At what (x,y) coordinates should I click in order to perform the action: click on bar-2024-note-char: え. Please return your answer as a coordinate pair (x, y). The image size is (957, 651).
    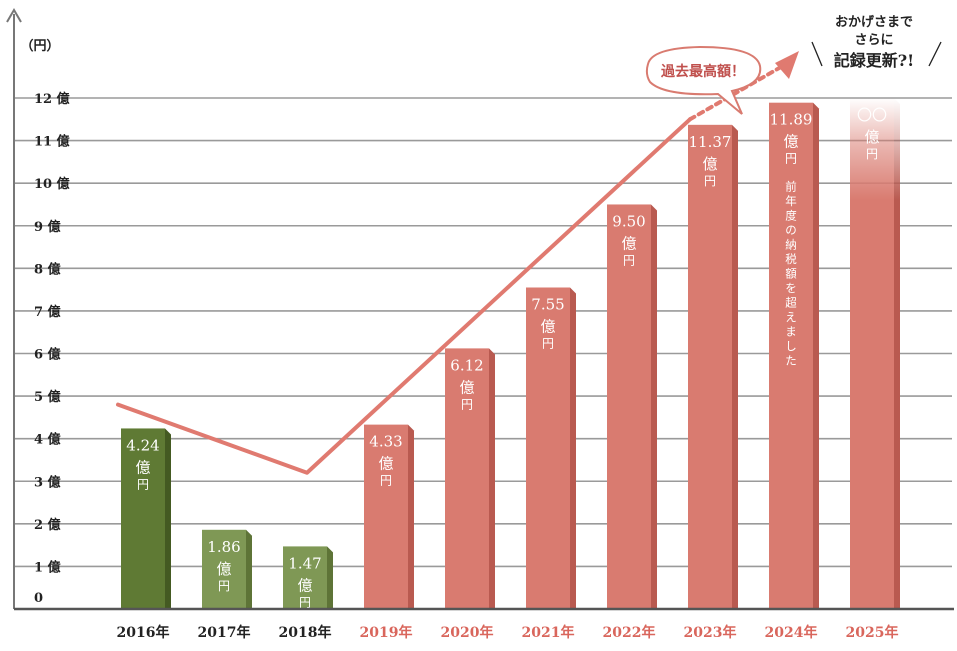
    Looking at the image, I should click on (791, 317).